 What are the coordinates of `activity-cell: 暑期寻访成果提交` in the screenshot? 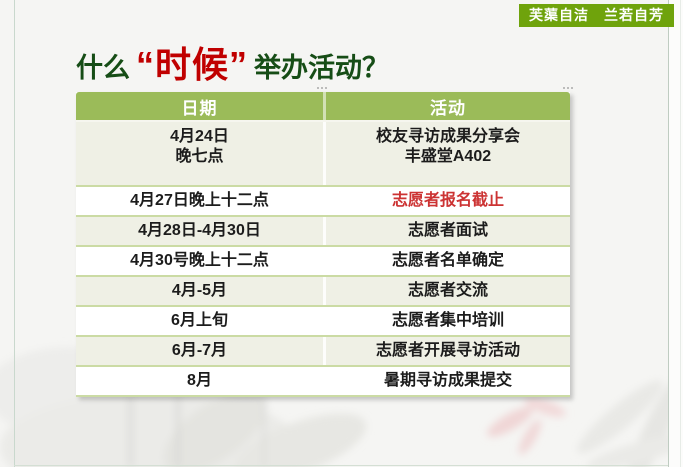 It's located at (446, 381).